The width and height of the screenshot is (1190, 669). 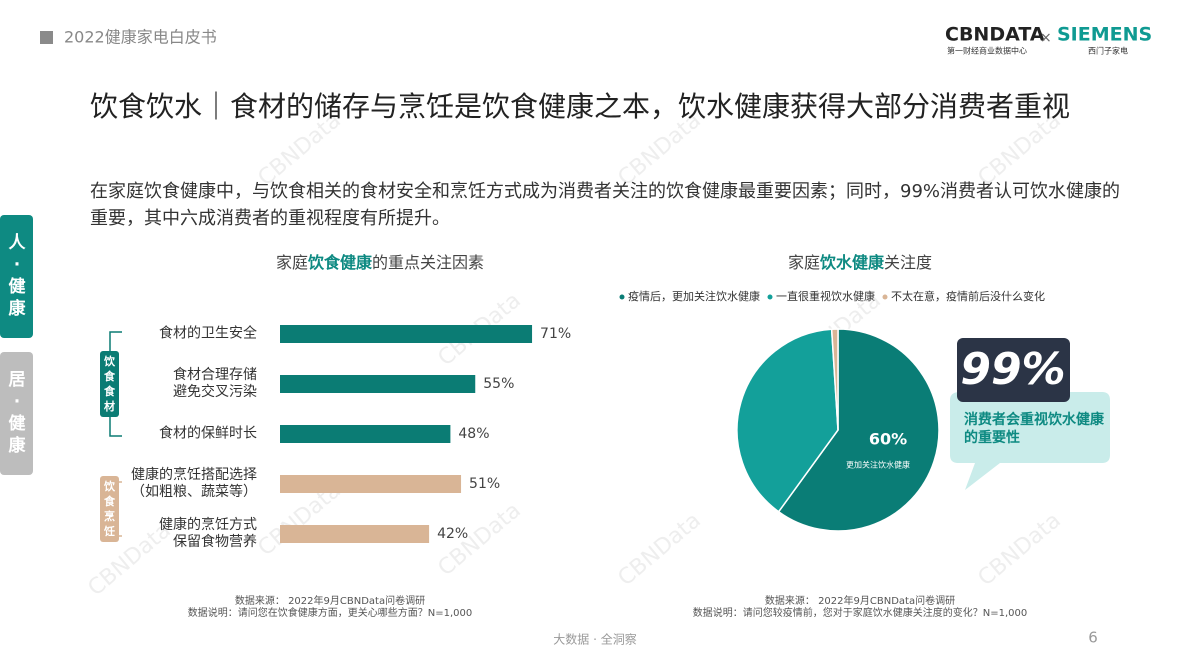 I want to click on sidebar-label: 人·健康, so click(x=17, y=276).